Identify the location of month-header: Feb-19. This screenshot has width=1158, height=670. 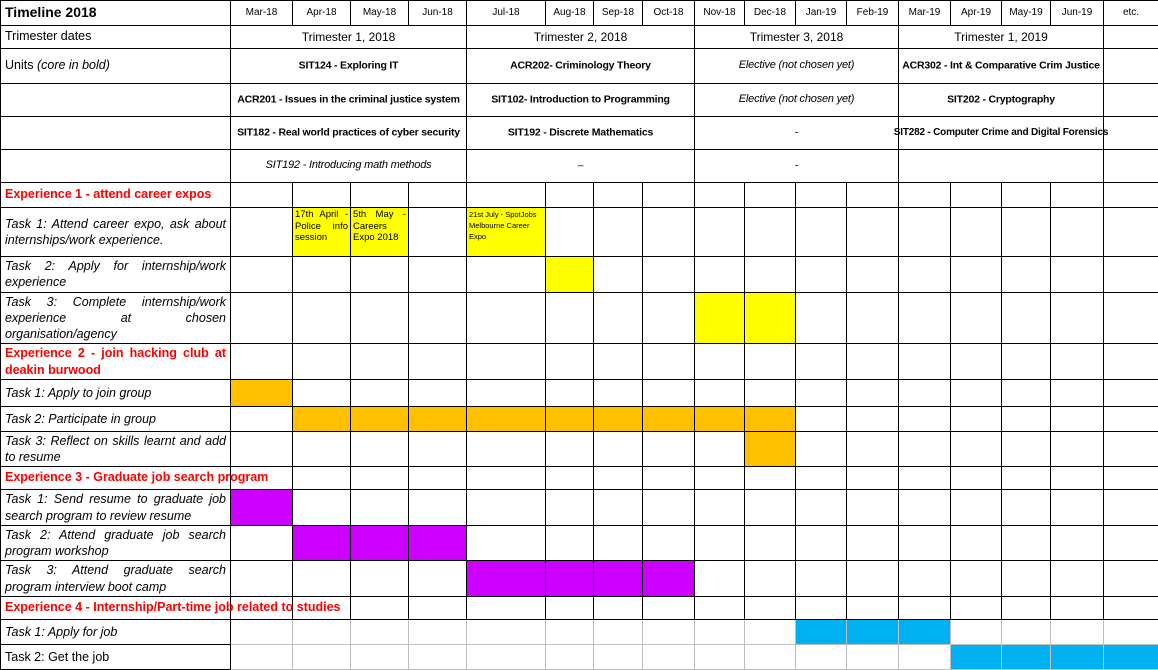
(873, 13).